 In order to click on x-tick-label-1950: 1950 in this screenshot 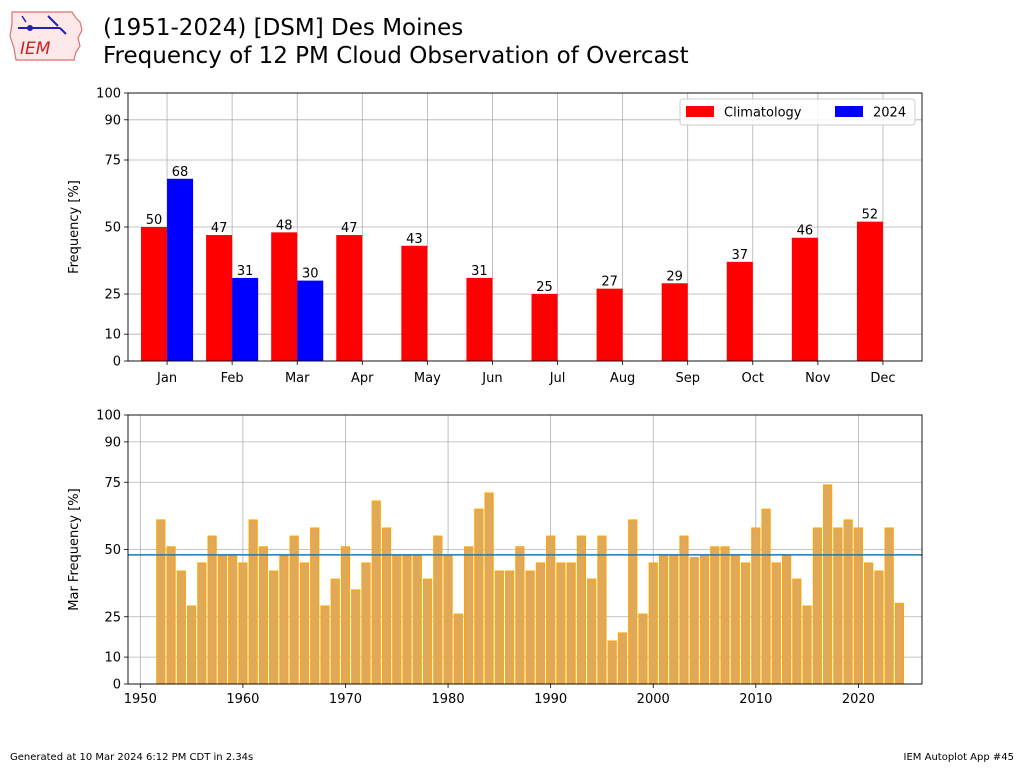, I will do `click(140, 699)`.